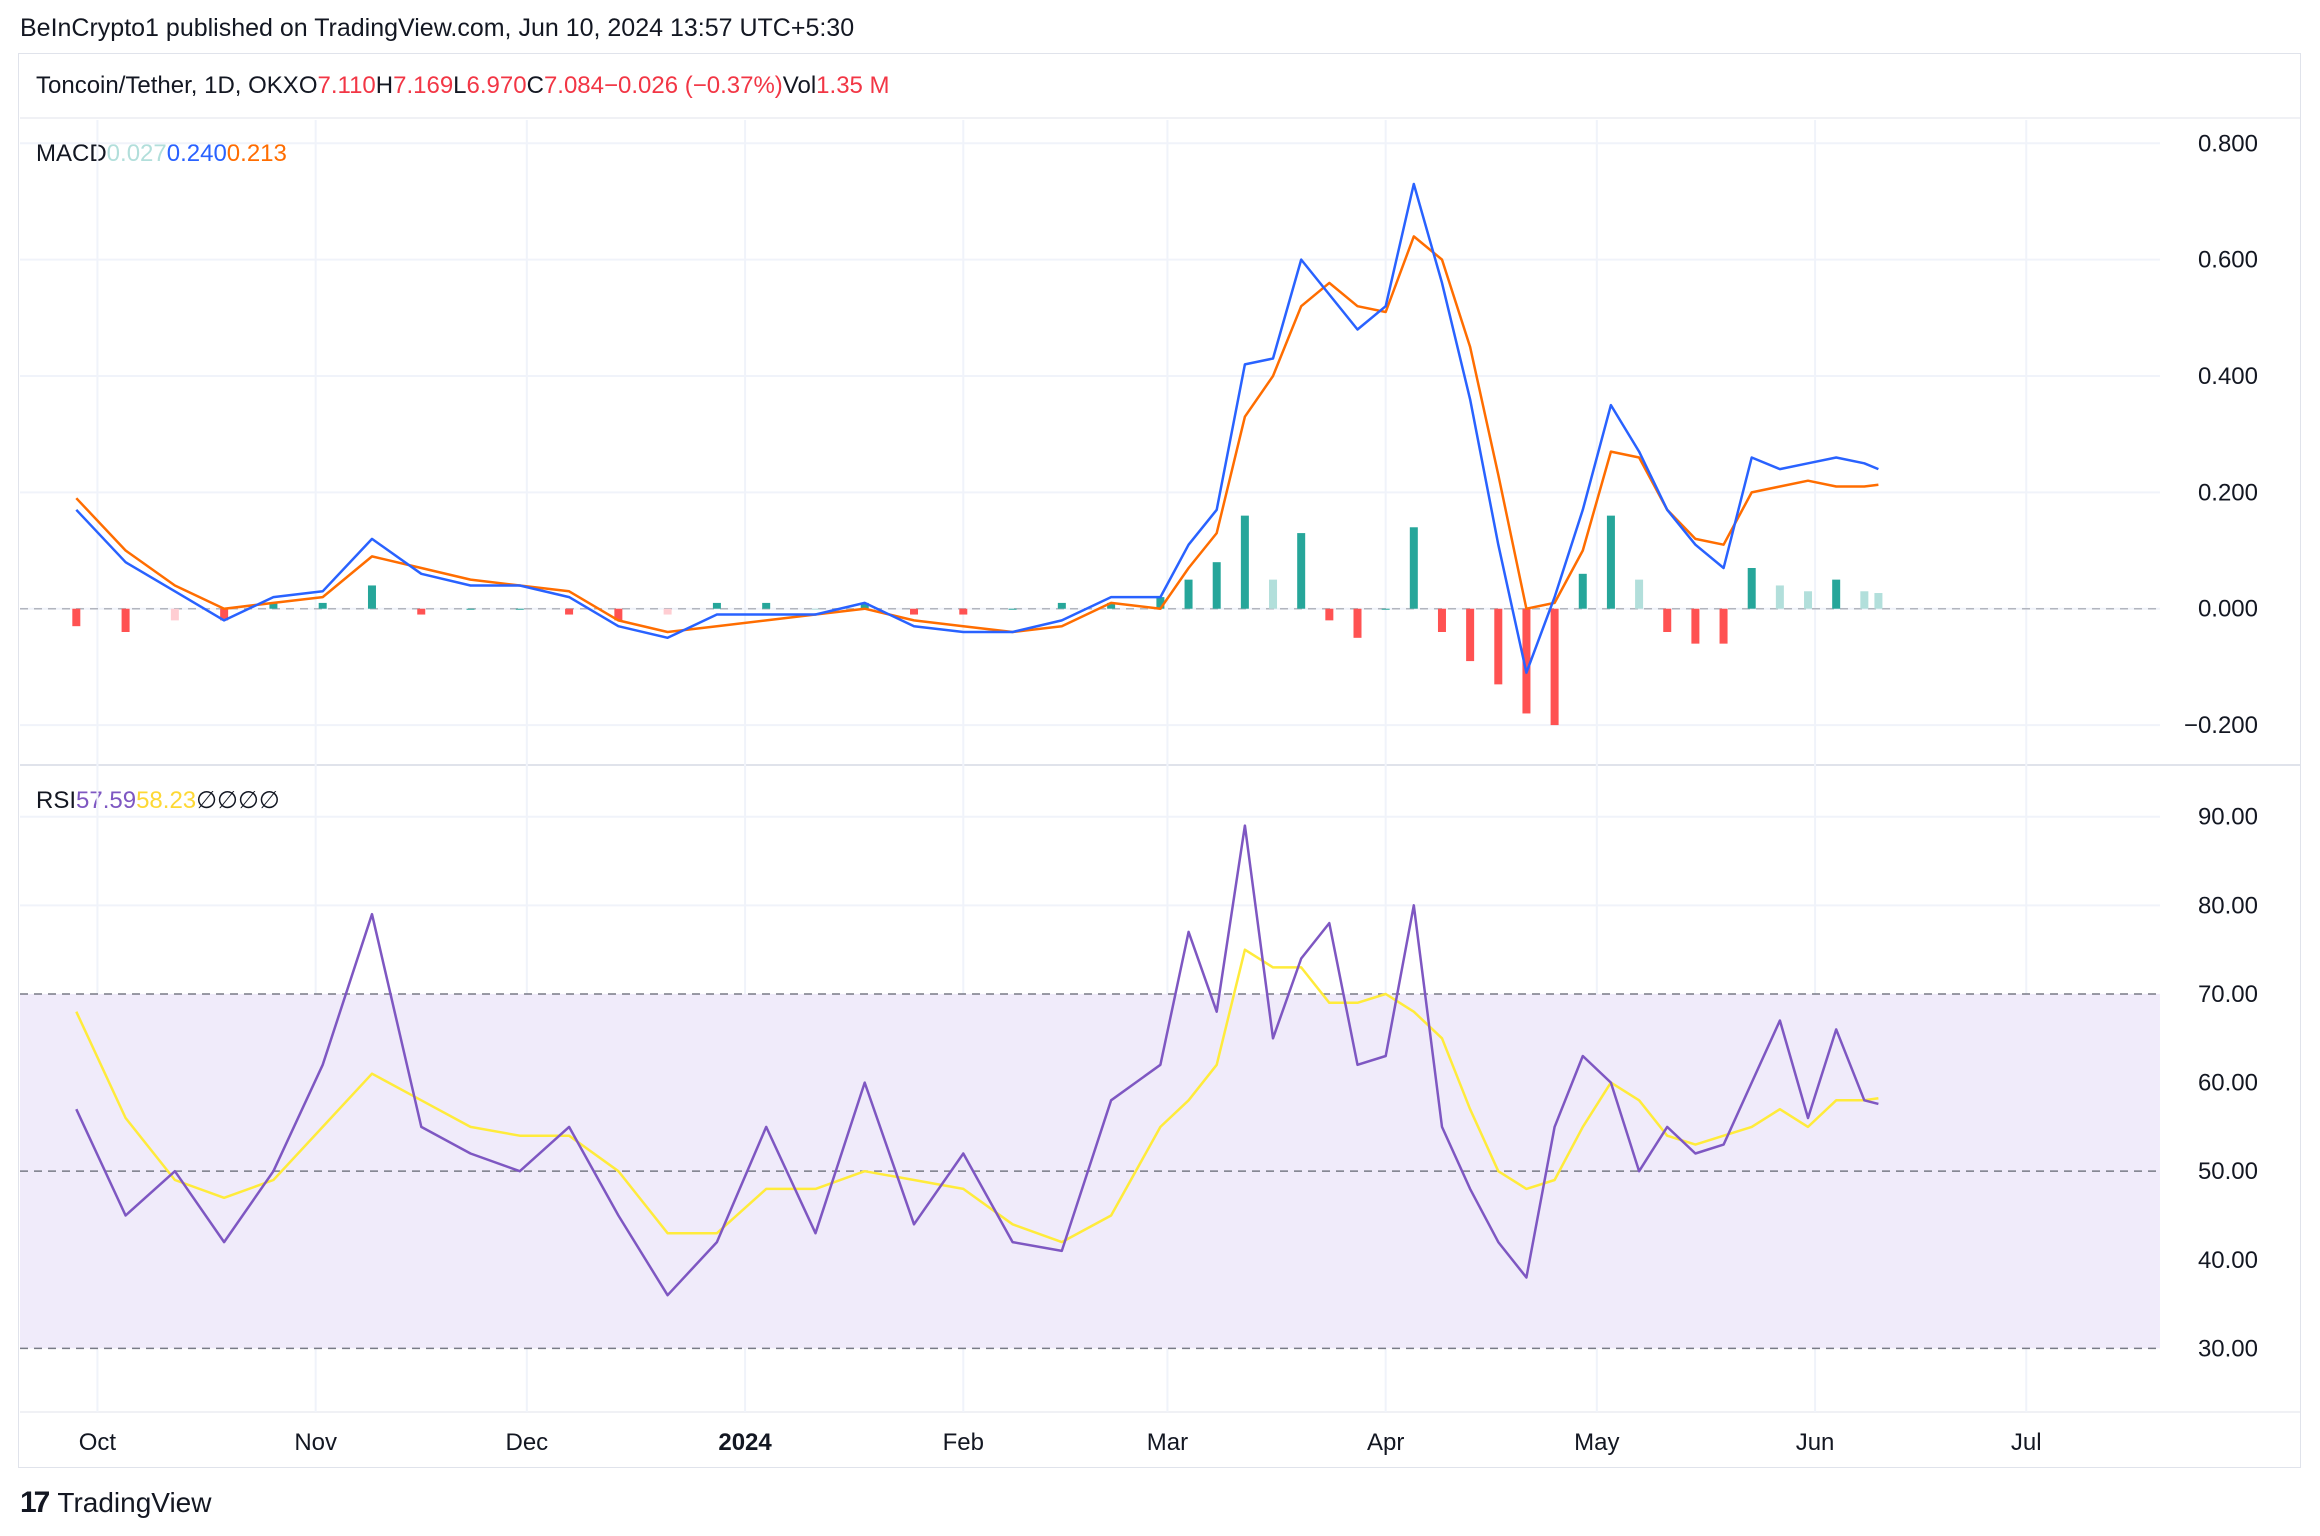 This screenshot has width=2320, height=1536. What do you see at coordinates (745, 1442) in the screenshot?
I see `x-tick-label: 2024` at bounding box center [745, 1442].